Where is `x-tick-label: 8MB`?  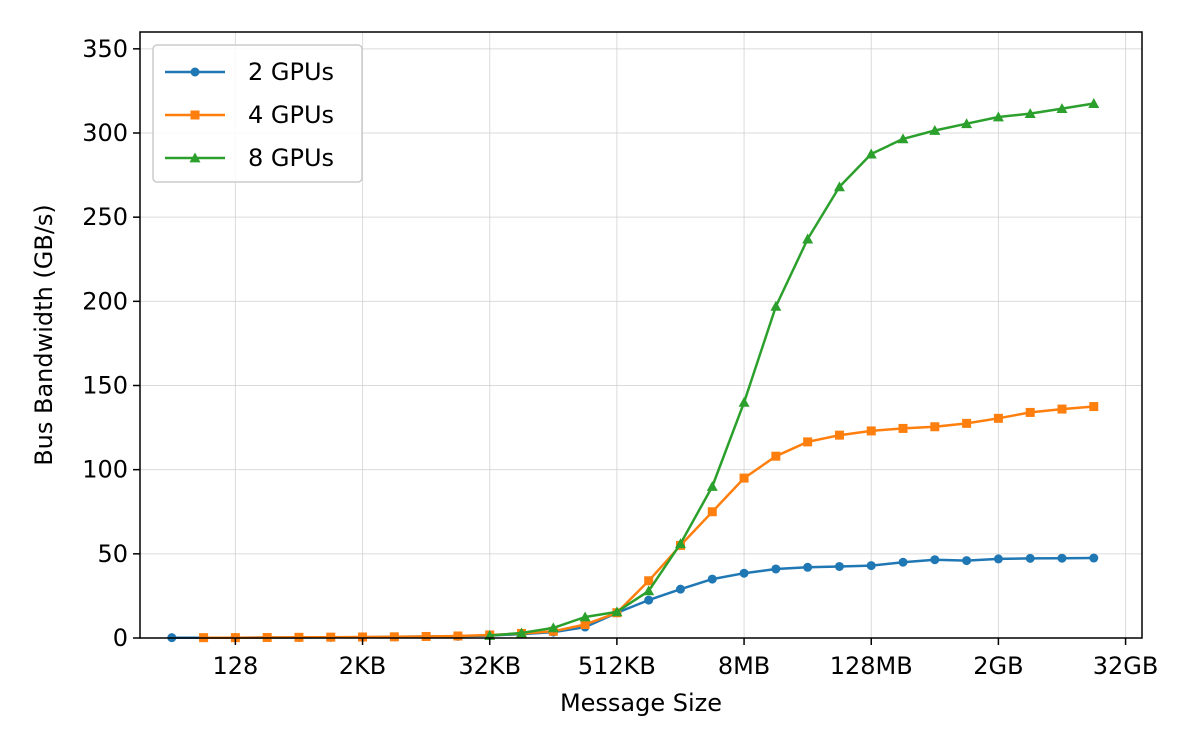 x-tick-label: 8MB is located at coordinates (744, 666).